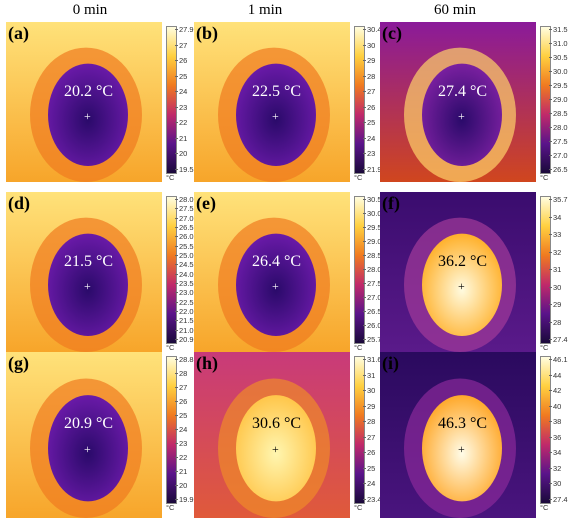 The height and width of the screenshot is (527, 572). I want to click on panel-label: (c), so click(392, 33).